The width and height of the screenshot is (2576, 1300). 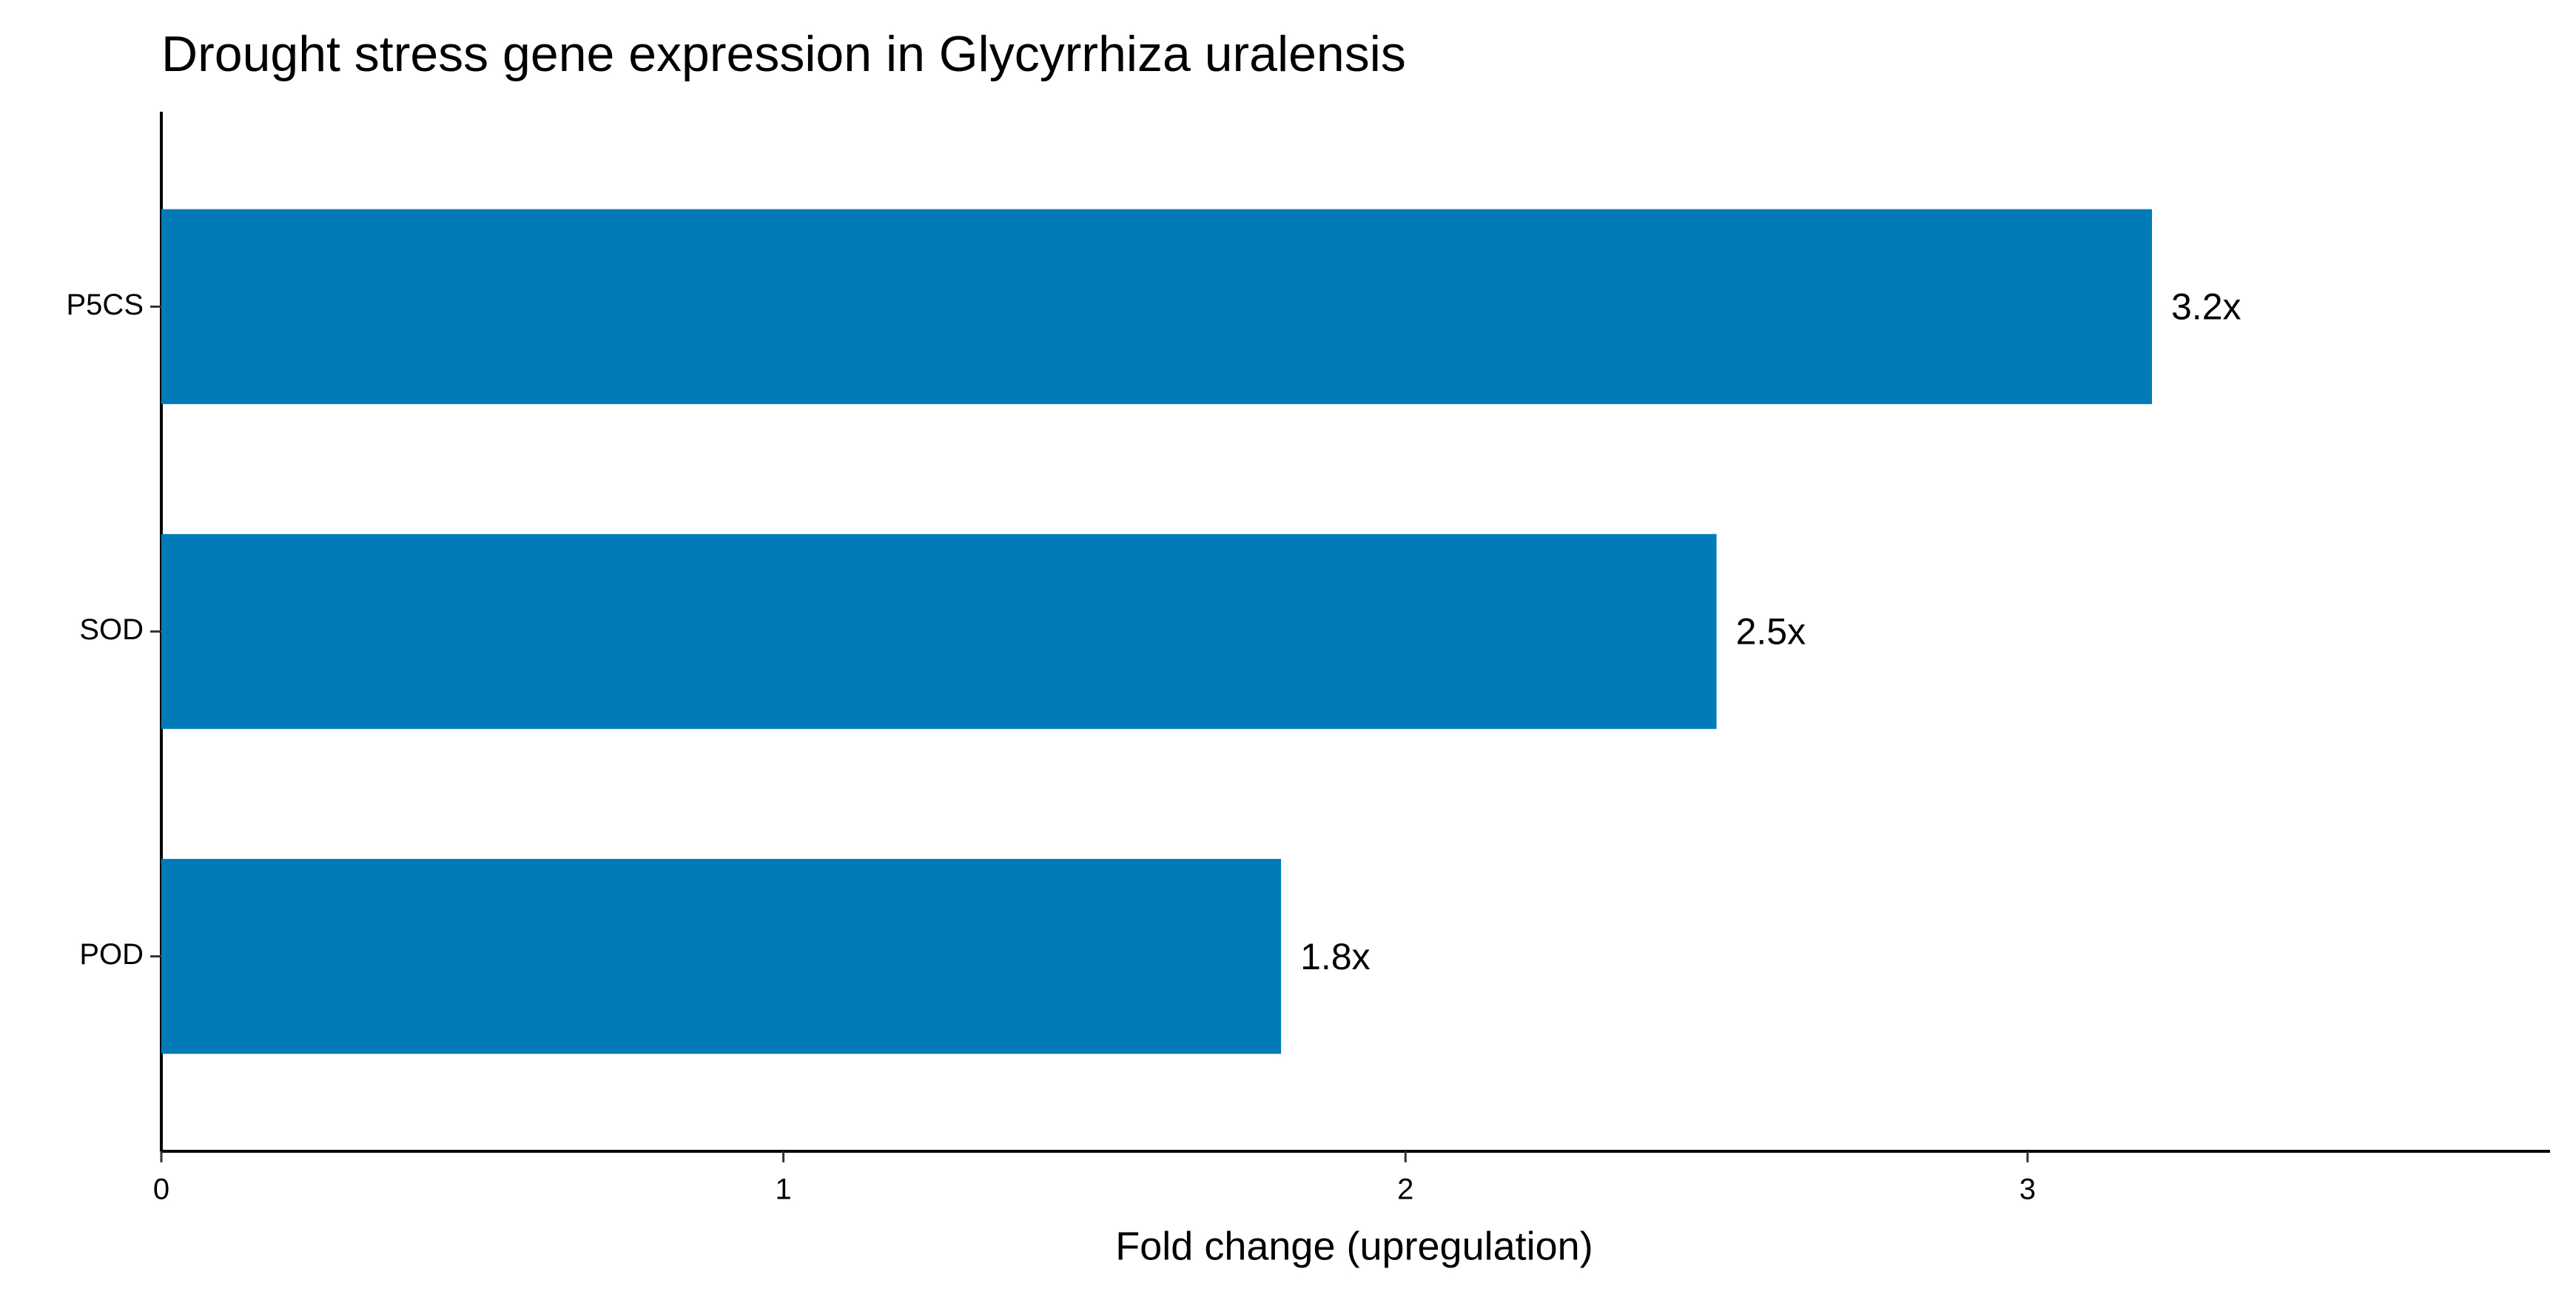 I want to click on x-tick-label: 0, so click(x=161, y=1189).